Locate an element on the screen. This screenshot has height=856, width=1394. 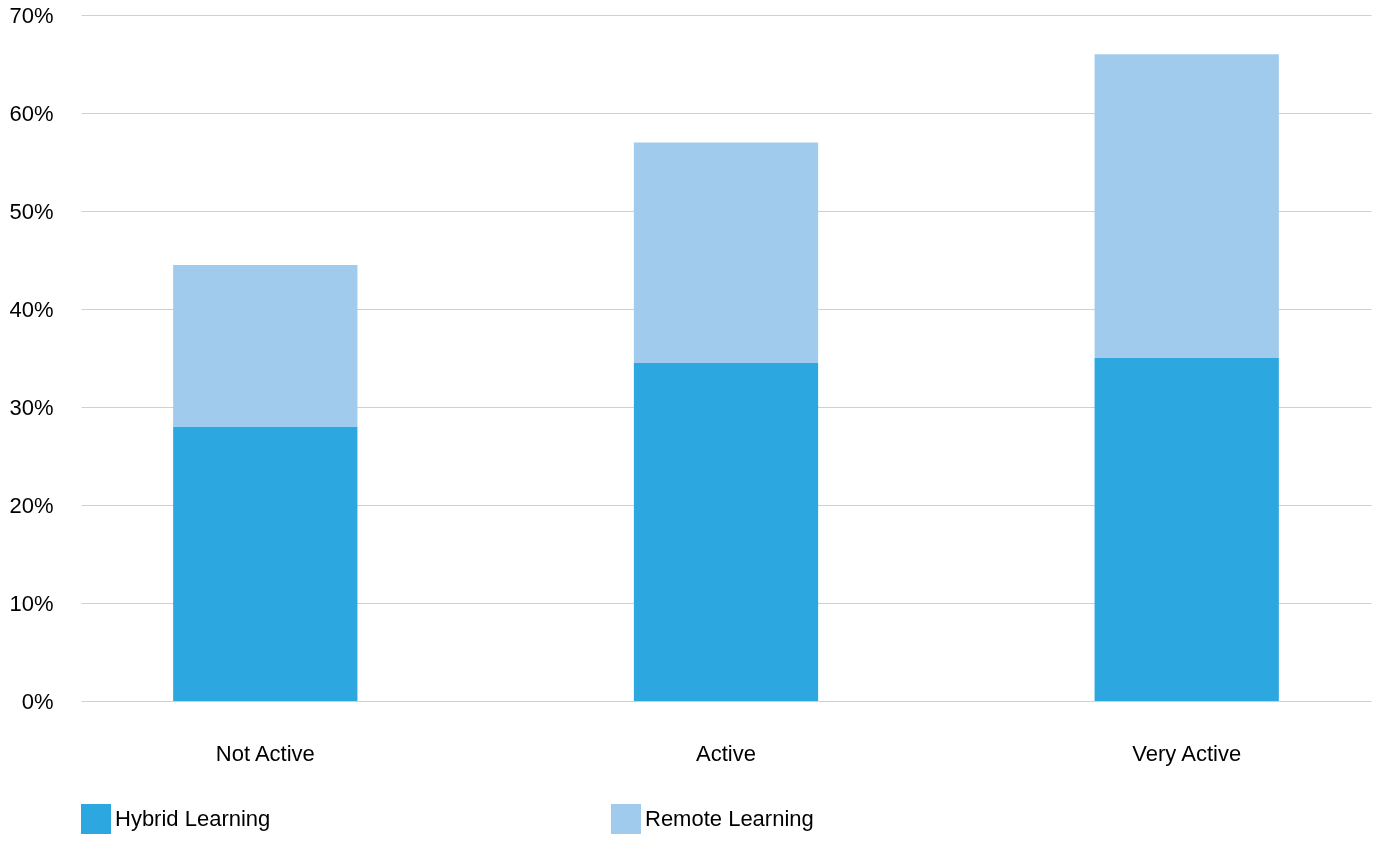
x-tick-label: Not Active is located at coordinates (265, 753).